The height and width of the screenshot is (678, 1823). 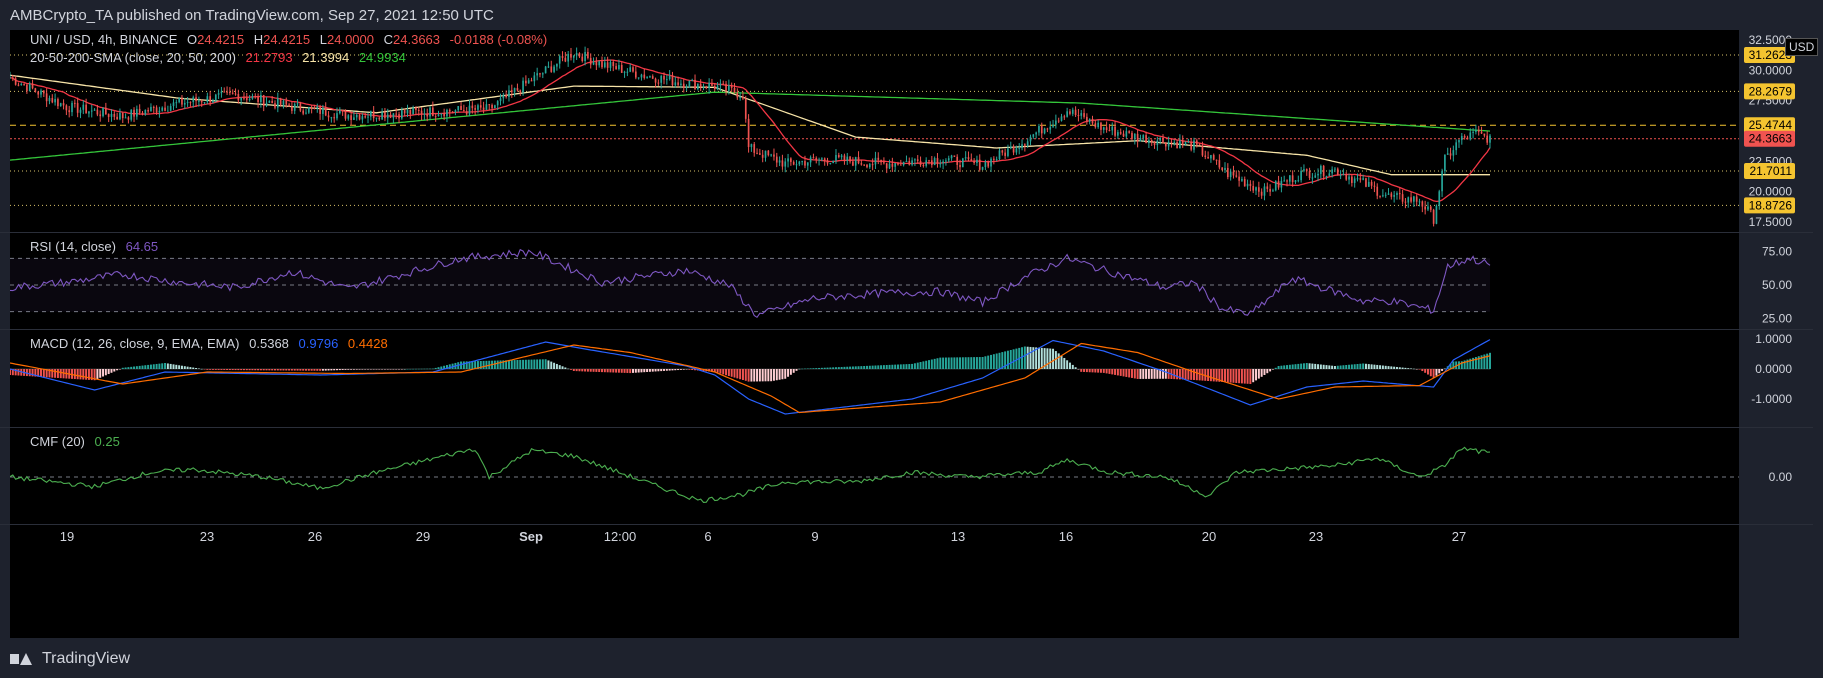 What do you see at coordinates (1802, 47) in the screenshot?
I see `currency-label: USD` at bounding box center [1802, 47].